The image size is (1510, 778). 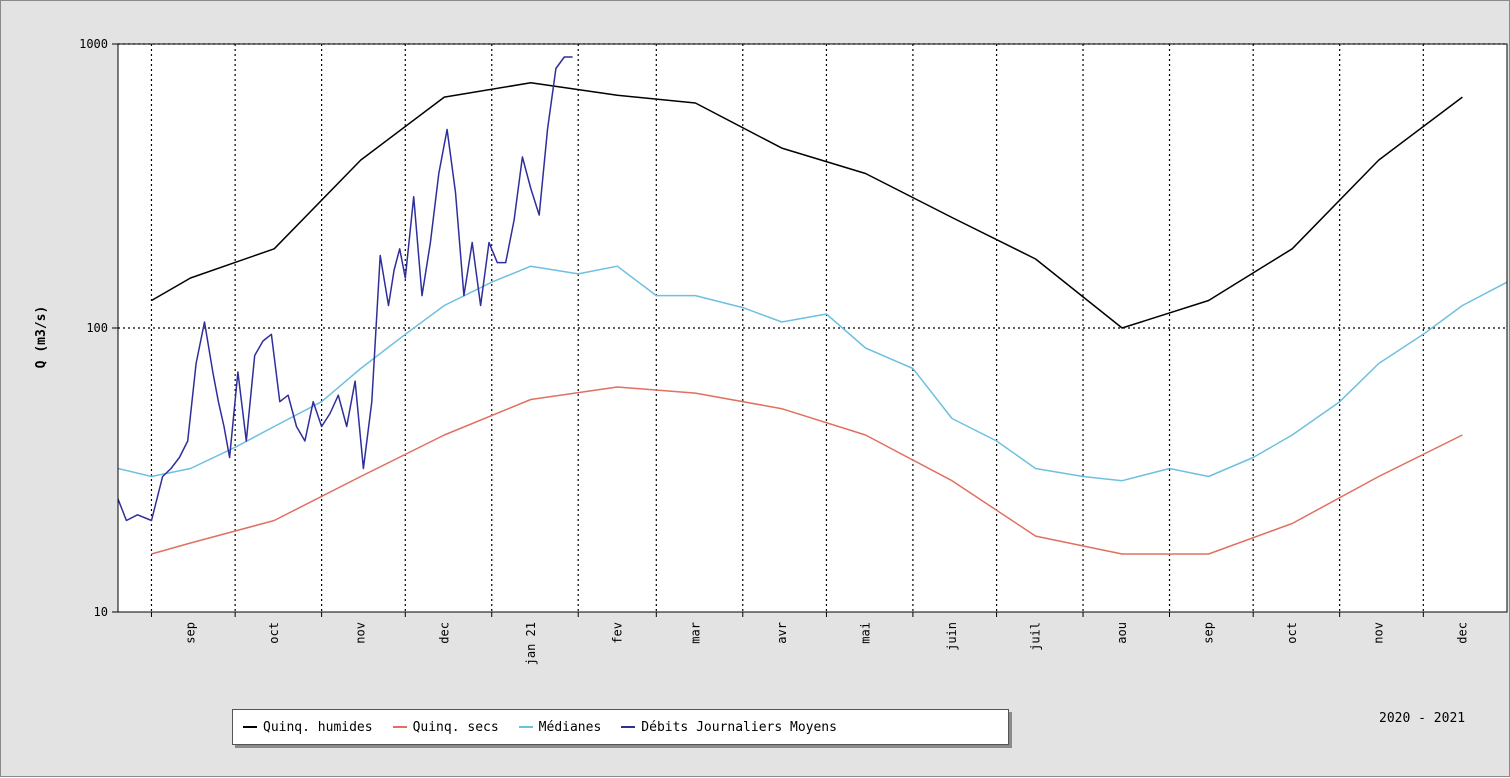 What do you see at coordinates (1292, 633) in the screenshot?
I see `x-tick-label-13: oct` at bounding box center [1292, 633].